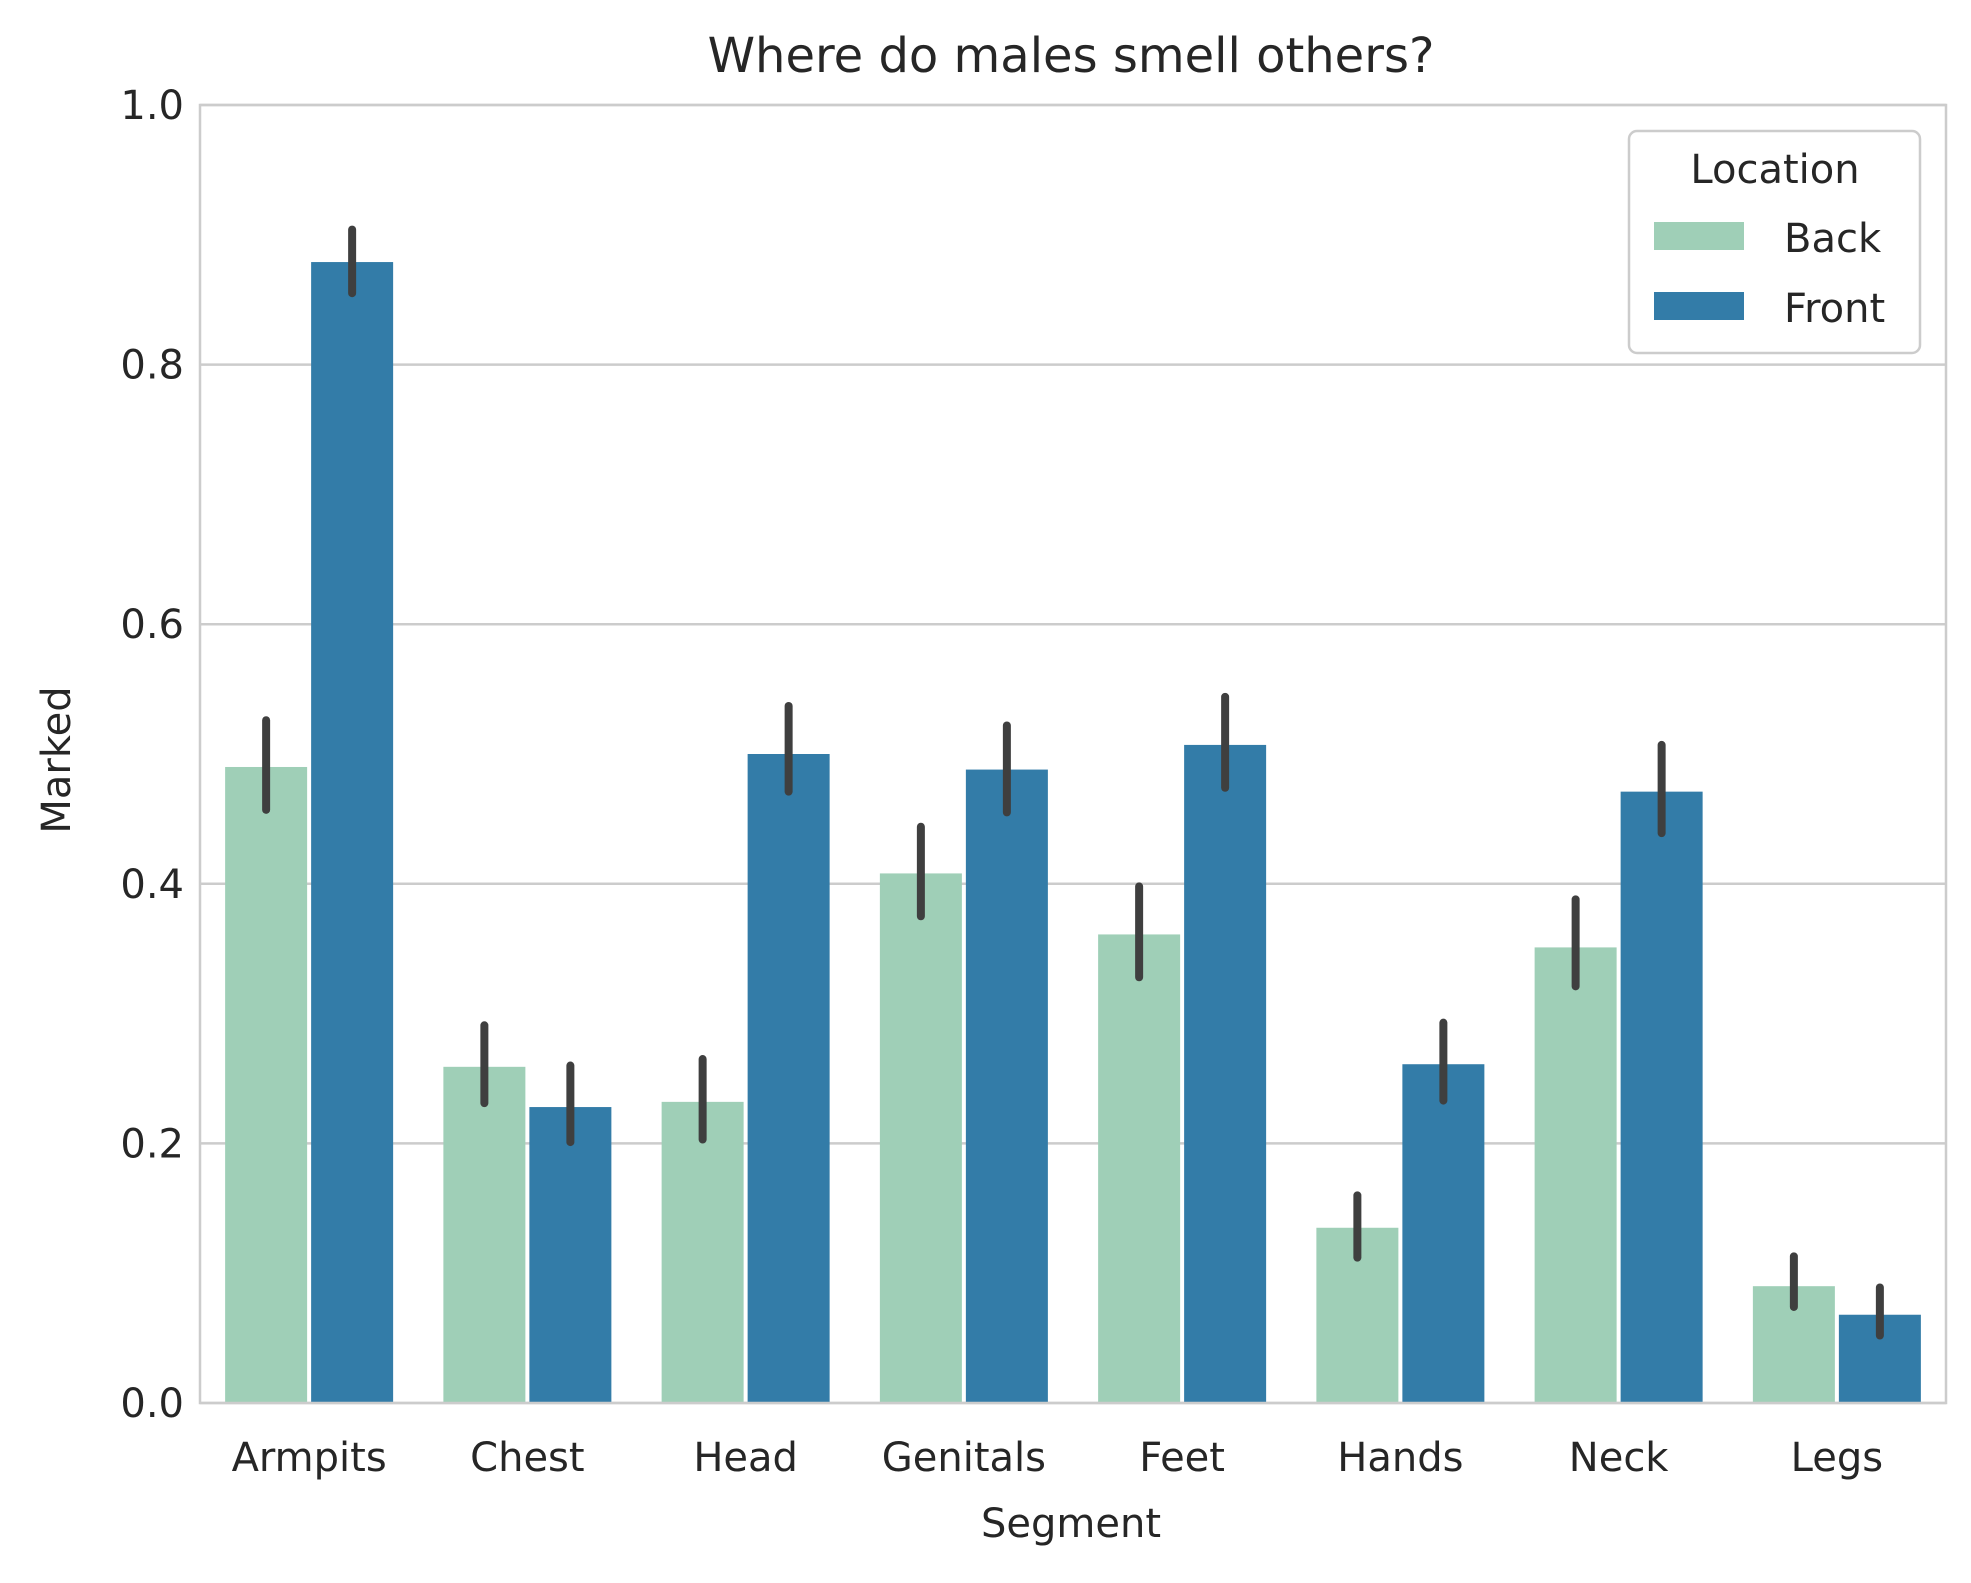 The image size is (1971, 1583). What do you see at coordinates (1661, 1097) in the screenshot?
I see `bar-front-neck` at bounding box center [1661, 1097].